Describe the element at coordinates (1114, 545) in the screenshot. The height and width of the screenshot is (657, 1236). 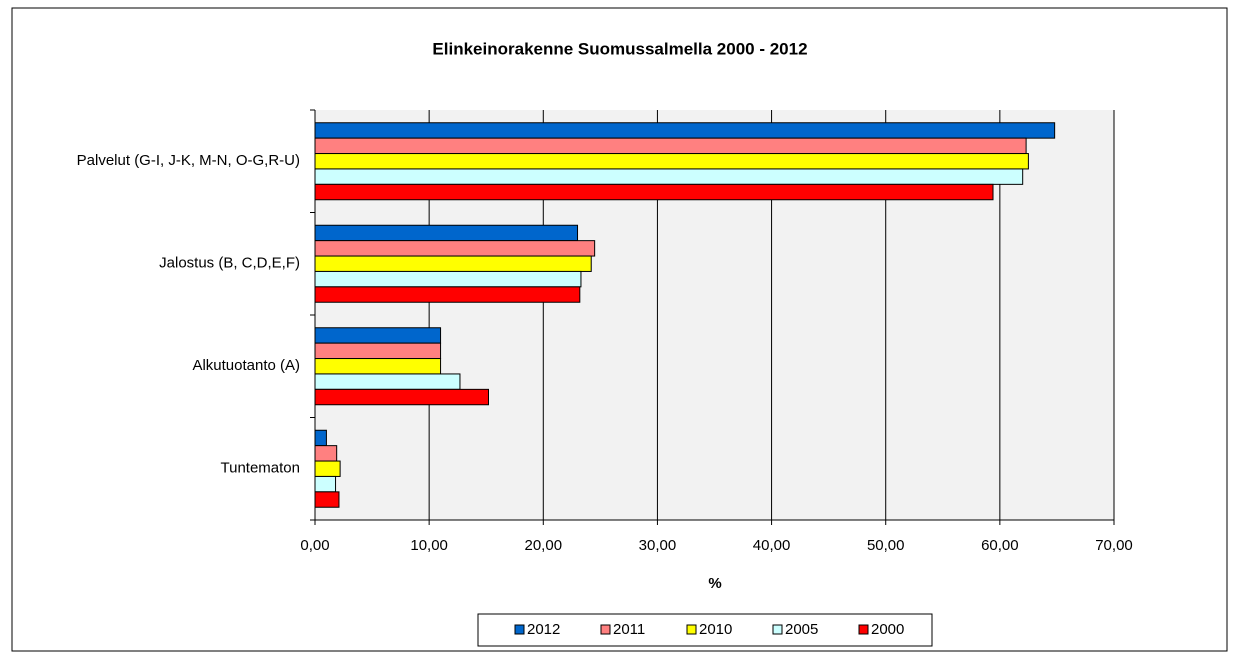
I see `x-tick-label: 70,00` at that location.